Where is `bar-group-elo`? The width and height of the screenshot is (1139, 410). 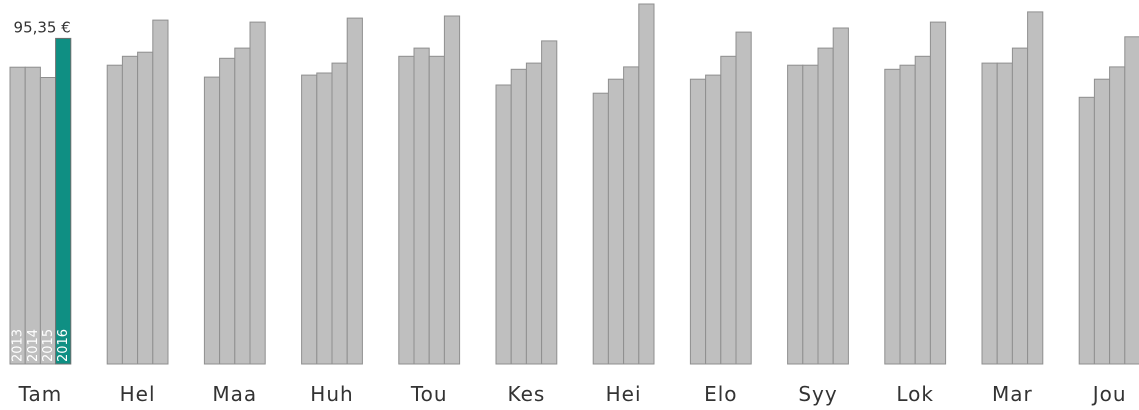 bar-group-elo is located at coordinates (720, 198).